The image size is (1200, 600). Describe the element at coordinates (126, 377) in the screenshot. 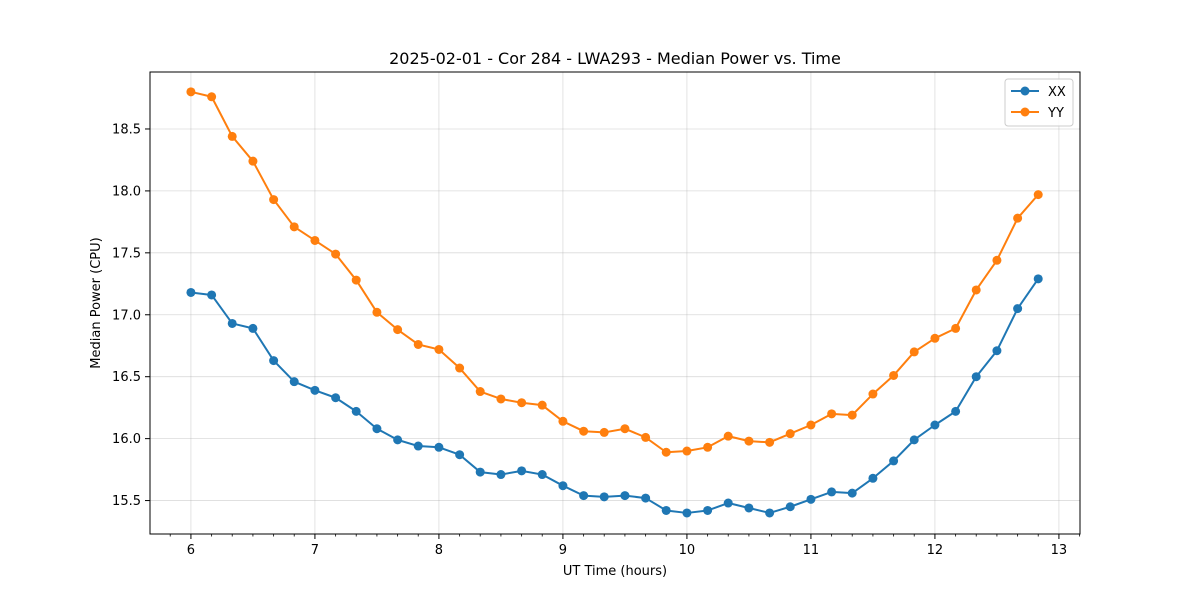

I see `y-tick-label: 16.5` at that location.